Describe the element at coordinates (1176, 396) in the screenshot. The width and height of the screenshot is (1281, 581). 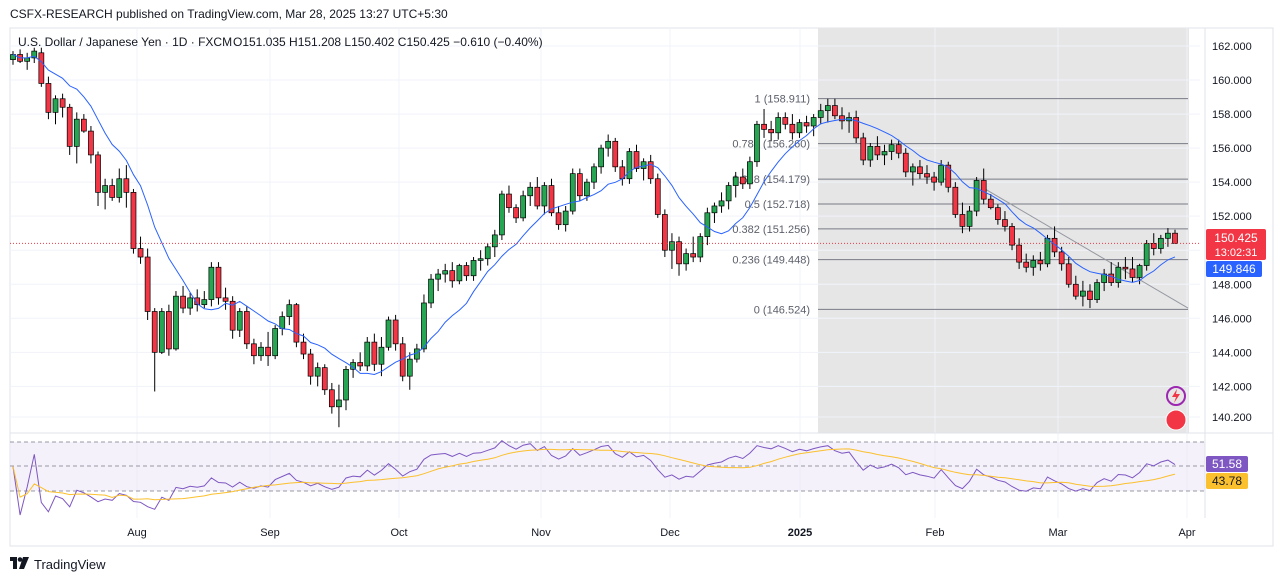
I see `lightning-icon-glyph` at that location.